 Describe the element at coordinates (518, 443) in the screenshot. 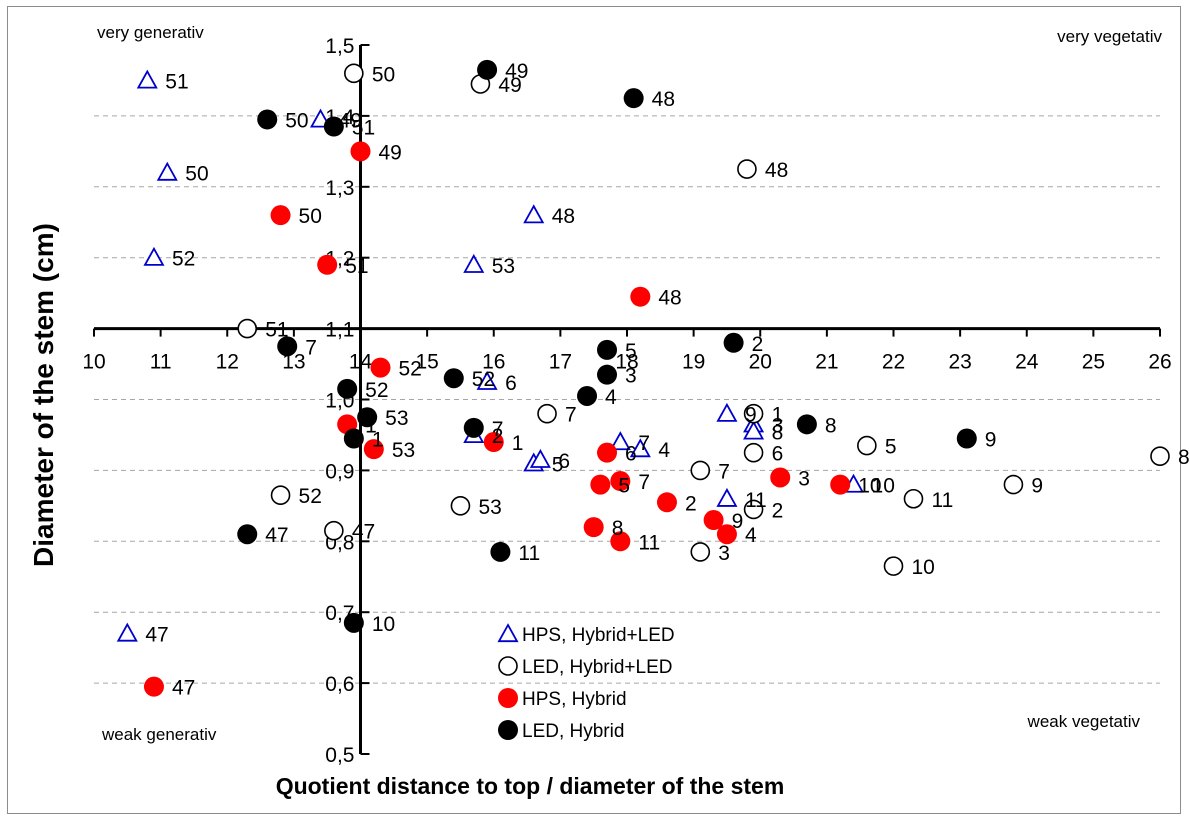

I see `point-label-s2-8: 1` at that location.